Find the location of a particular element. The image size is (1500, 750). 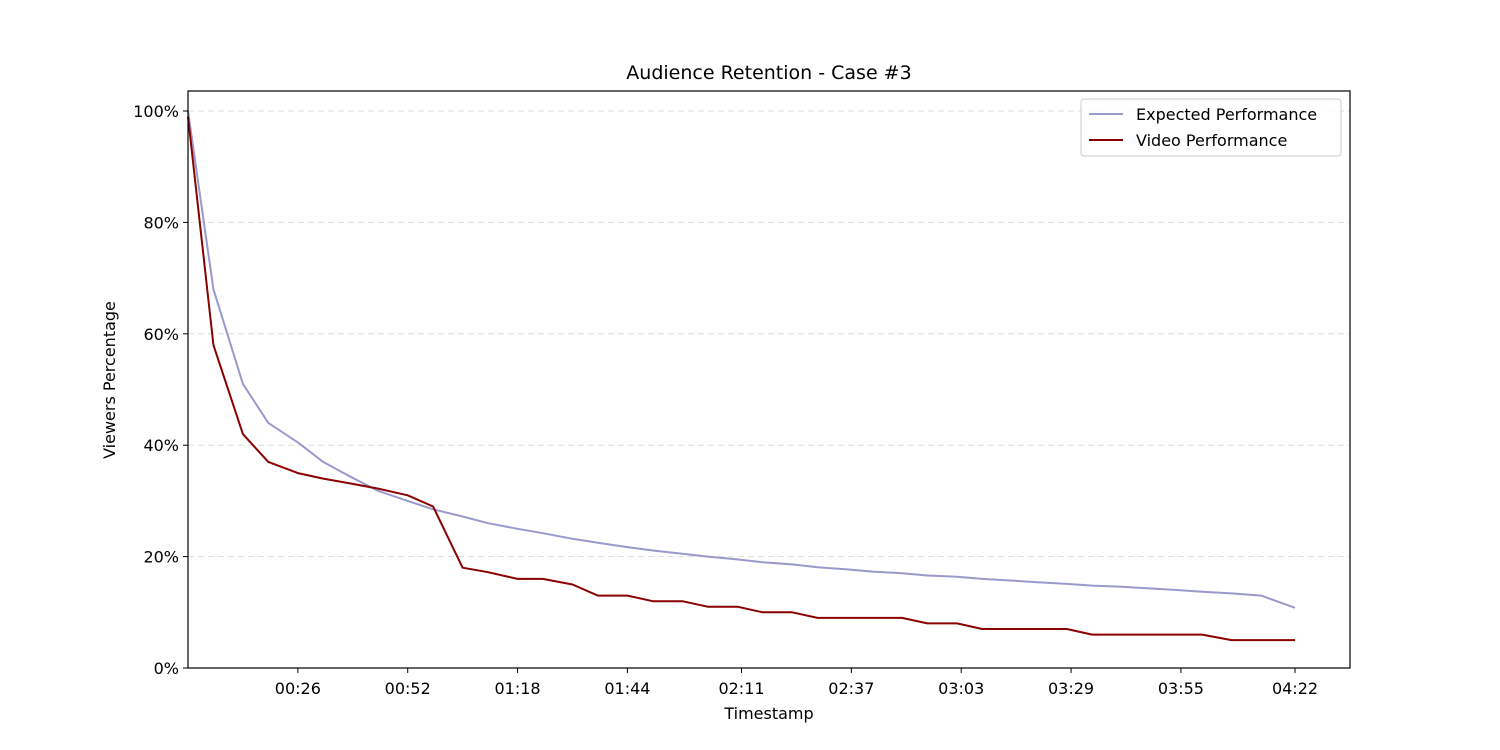

y-tick-label: 60% is located at coordinates (161, 334).